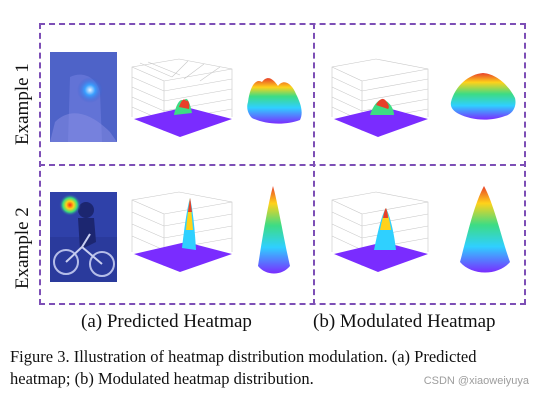 The height and width of the screenshot is (401, 540). Describe the element at coordinates (22, 248) in the screenshot. I see `row-label-example-2: Example 2` at that location.